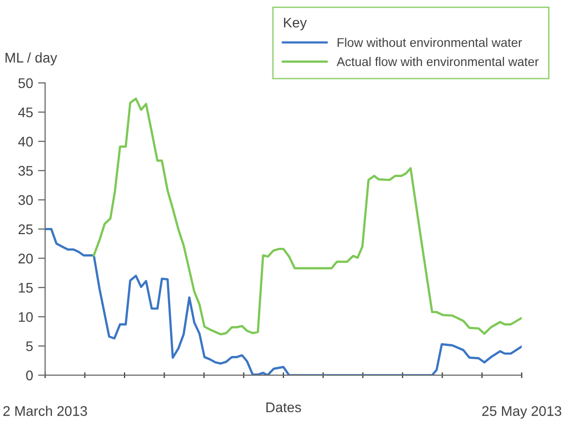 This screenshot has height=423, width=564. Describe the element at coordinates (430, 42) in the screenshot. I see `legend-label: Flow without environmental water` at that location.